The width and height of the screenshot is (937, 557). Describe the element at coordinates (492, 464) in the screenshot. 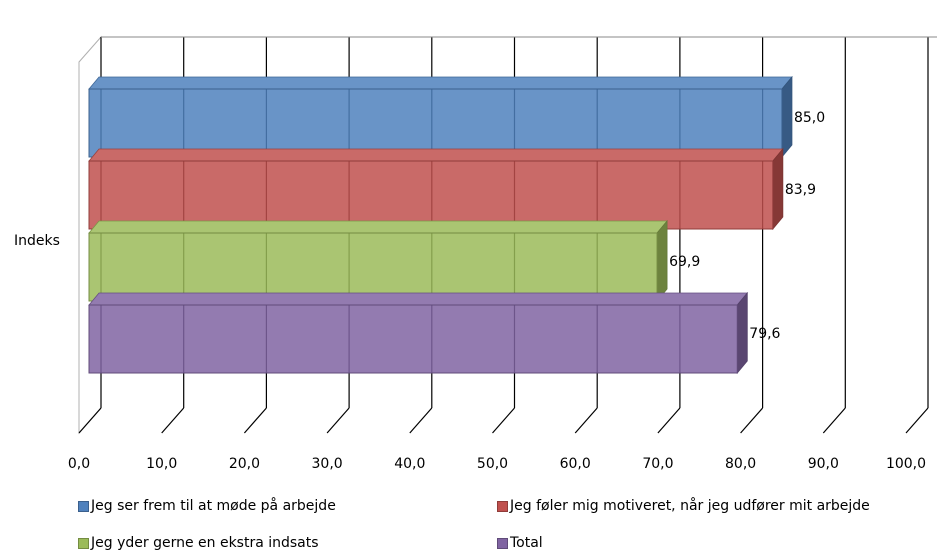

I see `x-tick-label: 50,0` at that location.